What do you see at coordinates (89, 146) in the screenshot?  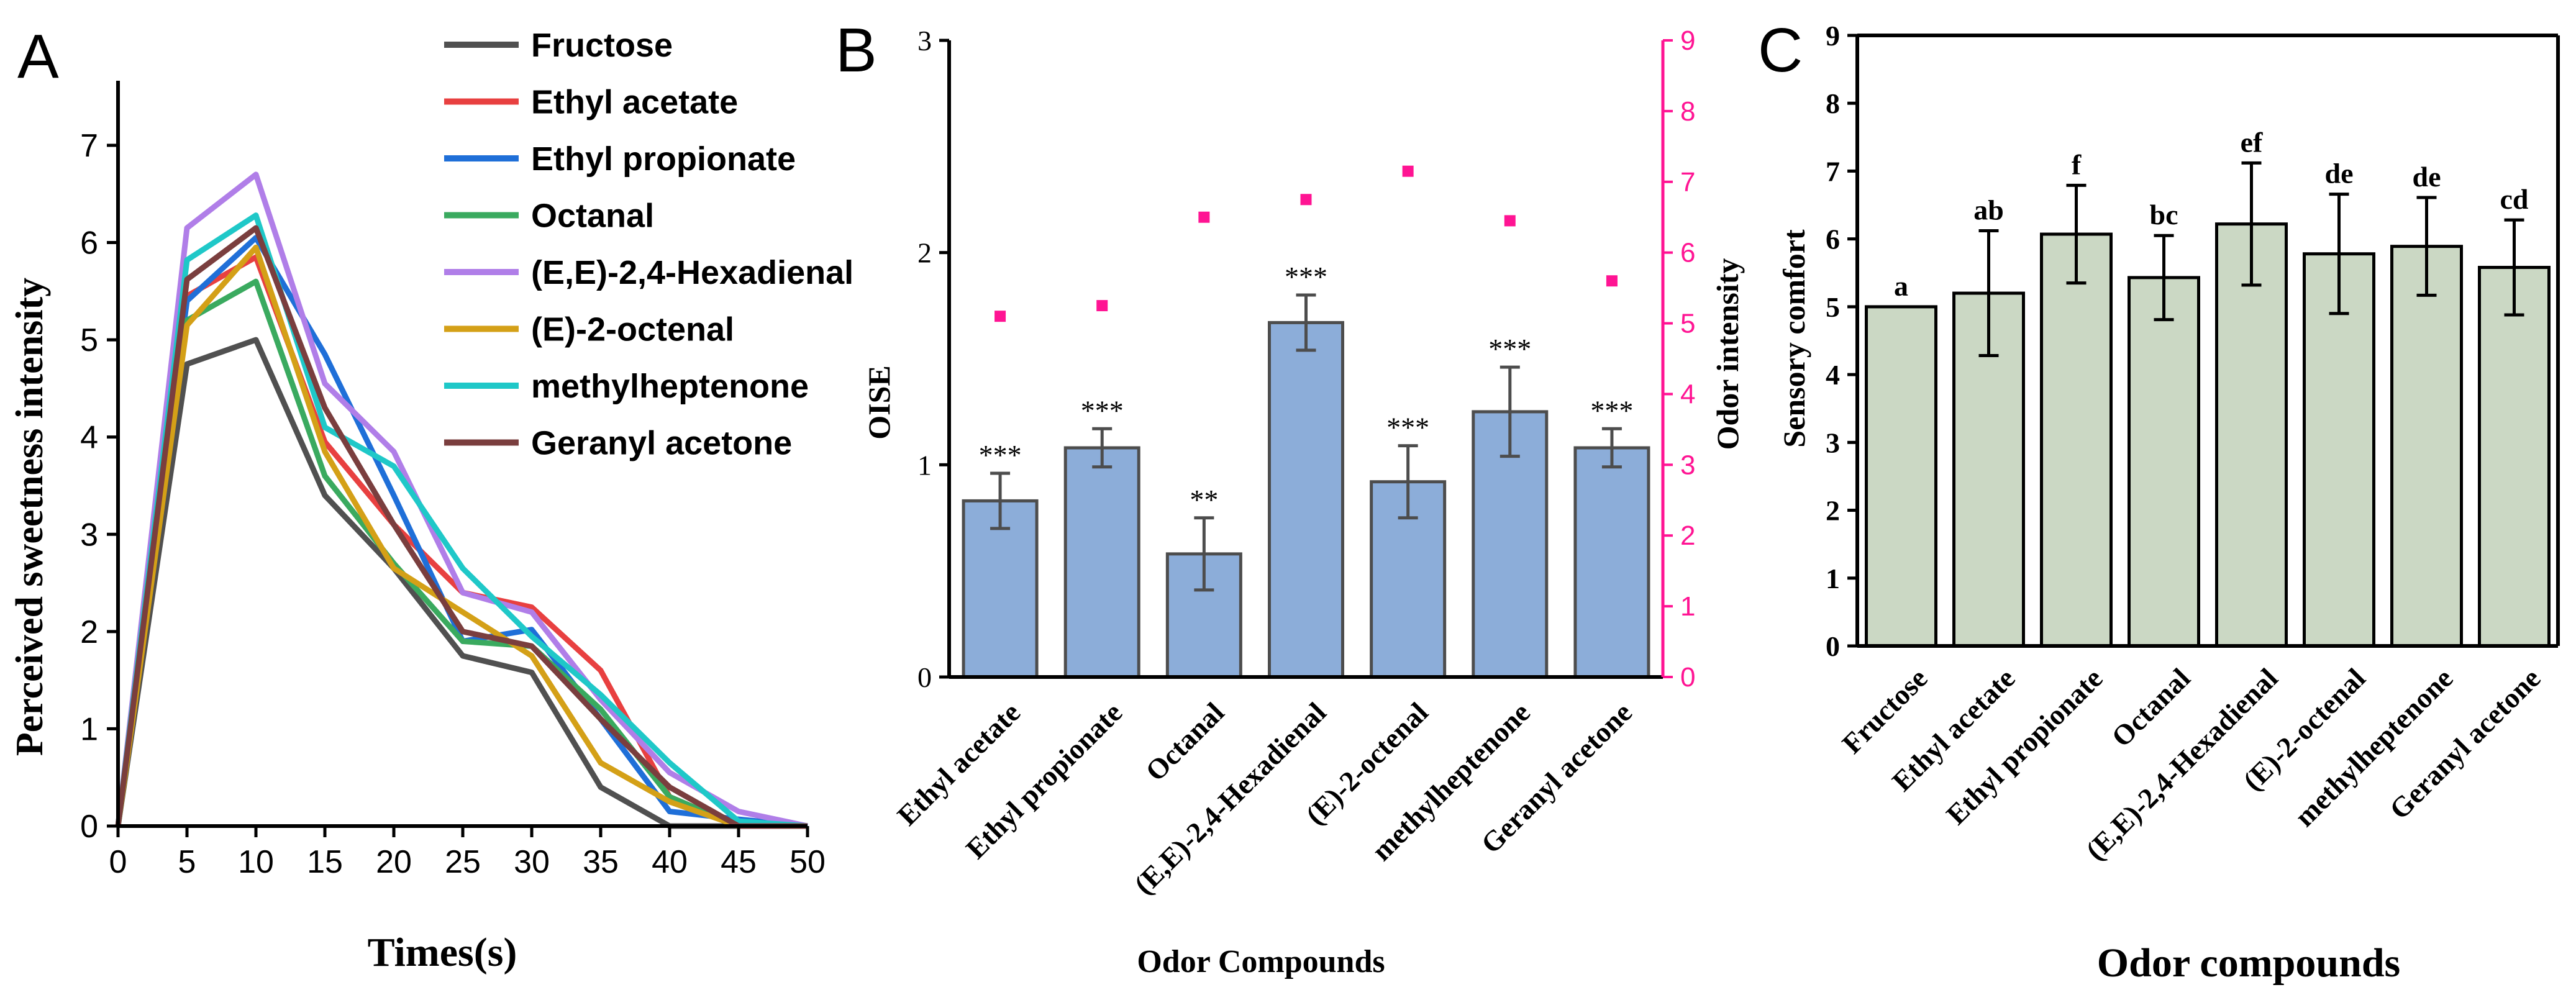 I see `panel-a-y-tick-label: 7` at bounding box center [89, 146].